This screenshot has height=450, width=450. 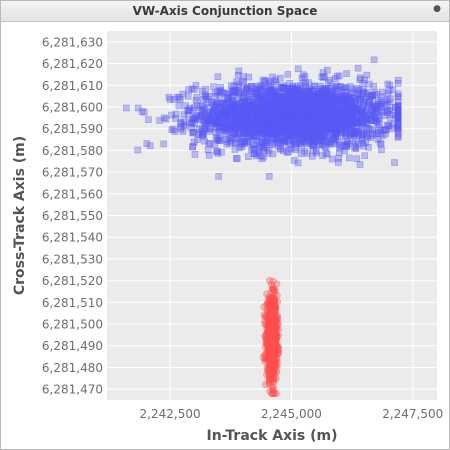 I want to click on y-tick-label: 6,281,550, so click(x=72, y=216).